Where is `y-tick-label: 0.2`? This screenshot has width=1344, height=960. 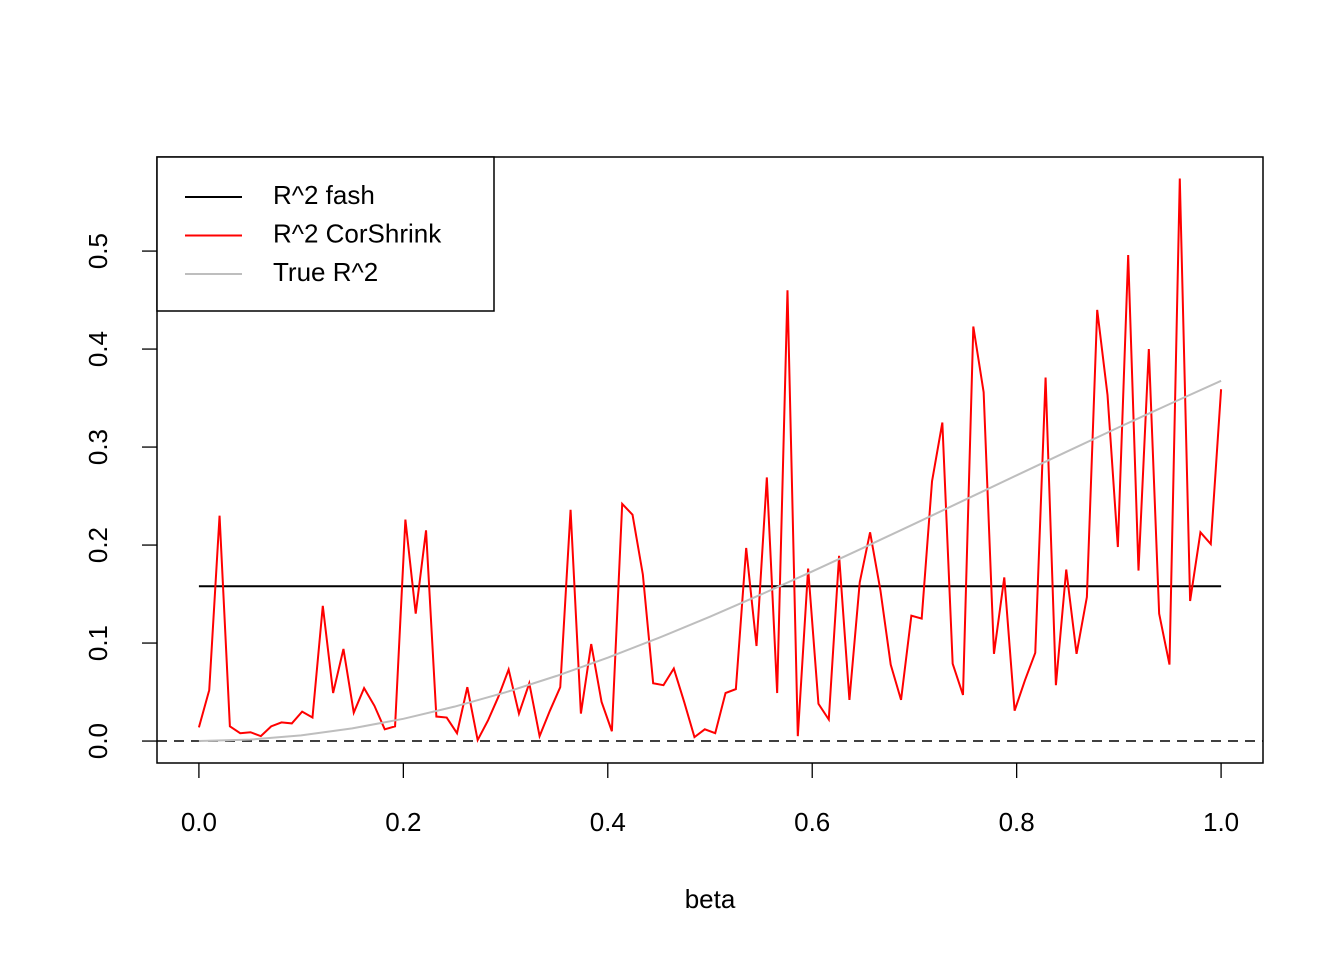
y-tick-label: 0.2 is located at coordinates (98, 545).